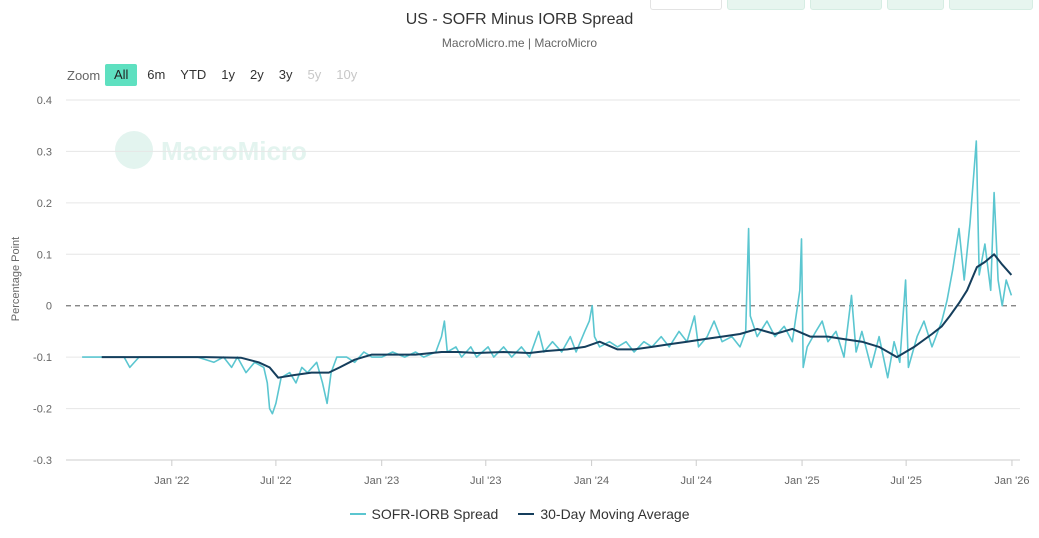  Describe the element at coordinates (347, 74) in the screenshot. I see `zoom-button-10y: 10y` at that location.